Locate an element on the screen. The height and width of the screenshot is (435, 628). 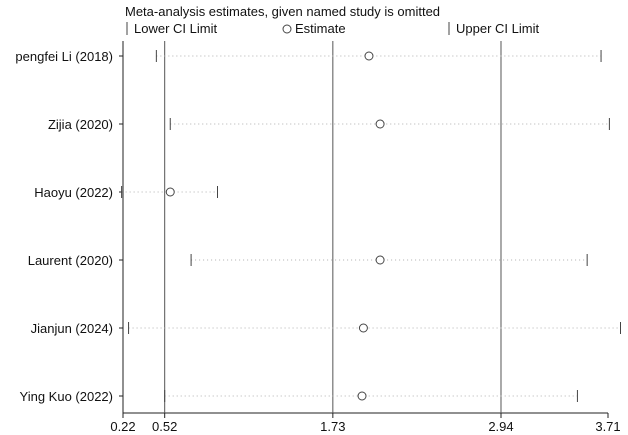
study-label-1: Zijia (2020) is located at coordinates (80, 124).